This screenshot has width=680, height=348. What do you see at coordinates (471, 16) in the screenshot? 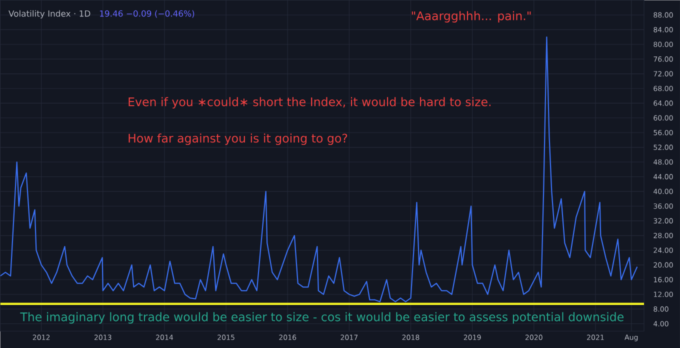
I see `annotation: "Aaargghhh... pain."` at bounding box center [471, 16].